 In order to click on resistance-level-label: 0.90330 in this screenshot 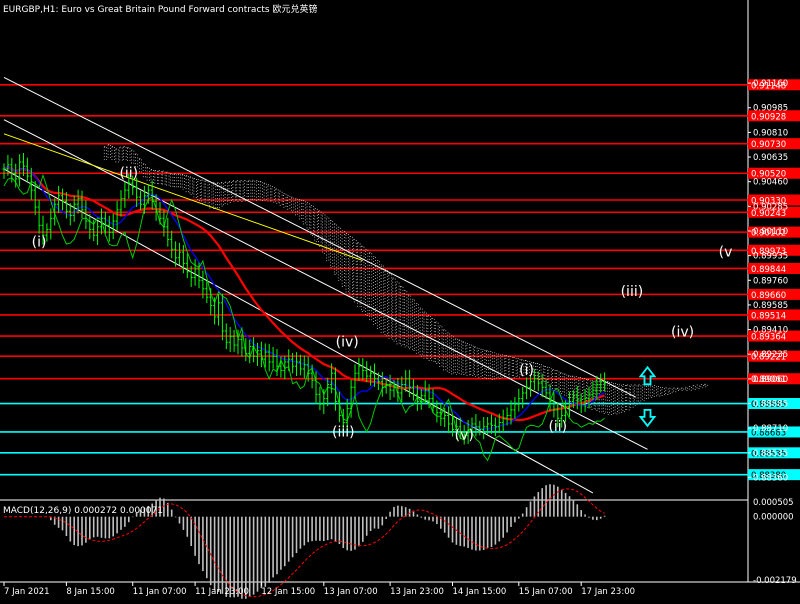, I will do `click(768, 202)`.